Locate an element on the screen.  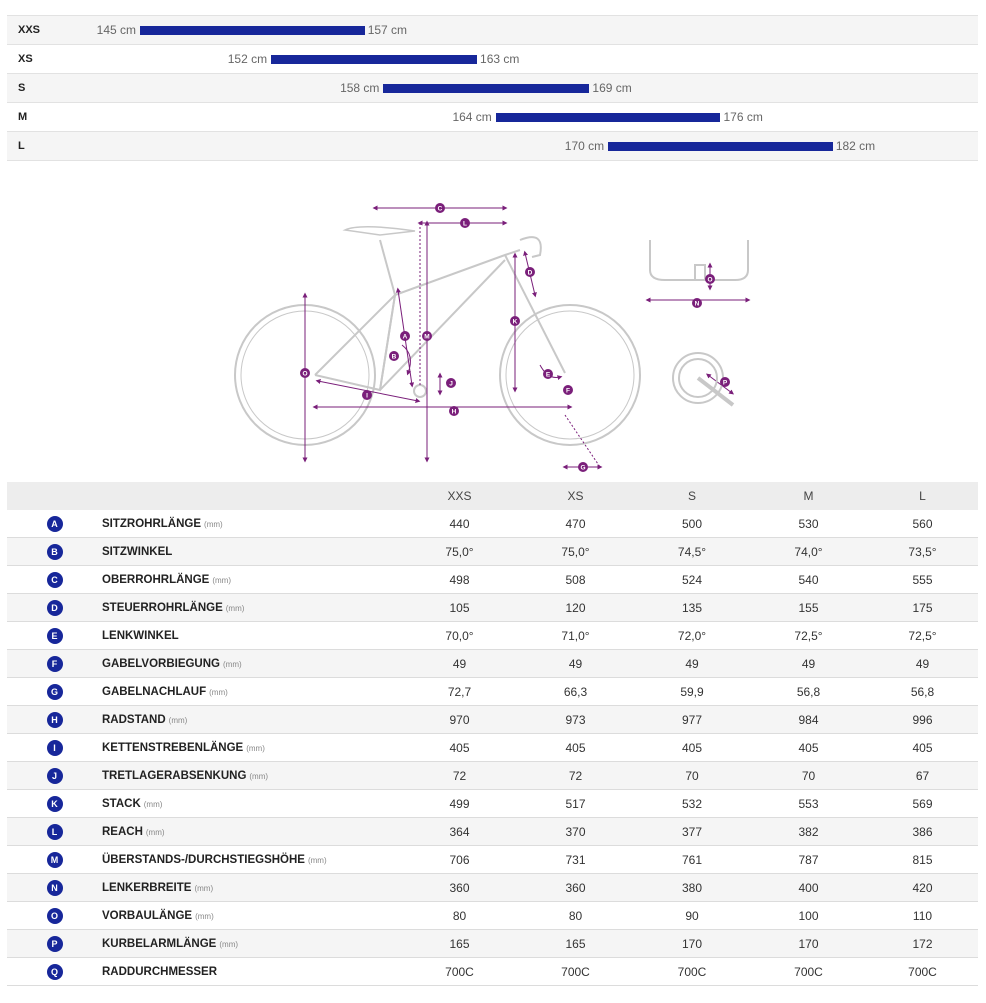
range-min-label: 152 cm is located at coordinates (247, 59).